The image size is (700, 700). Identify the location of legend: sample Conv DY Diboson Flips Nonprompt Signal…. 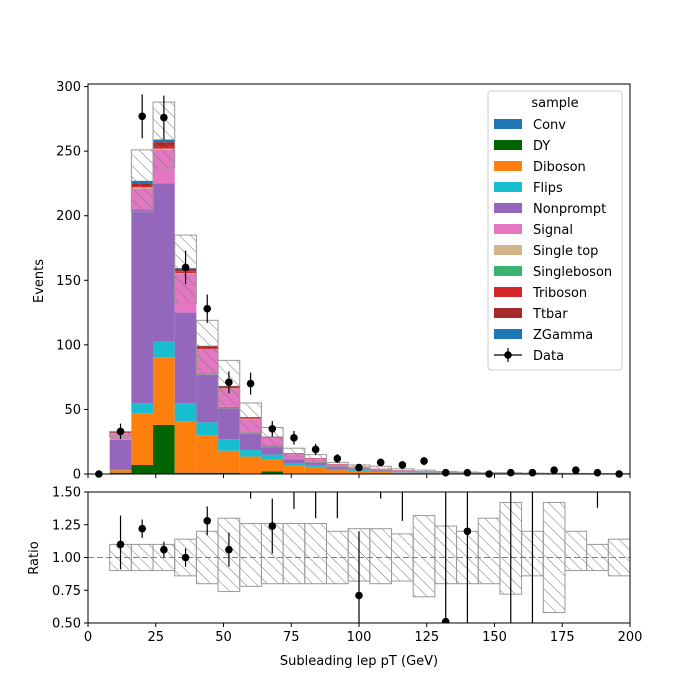
(555, 230).